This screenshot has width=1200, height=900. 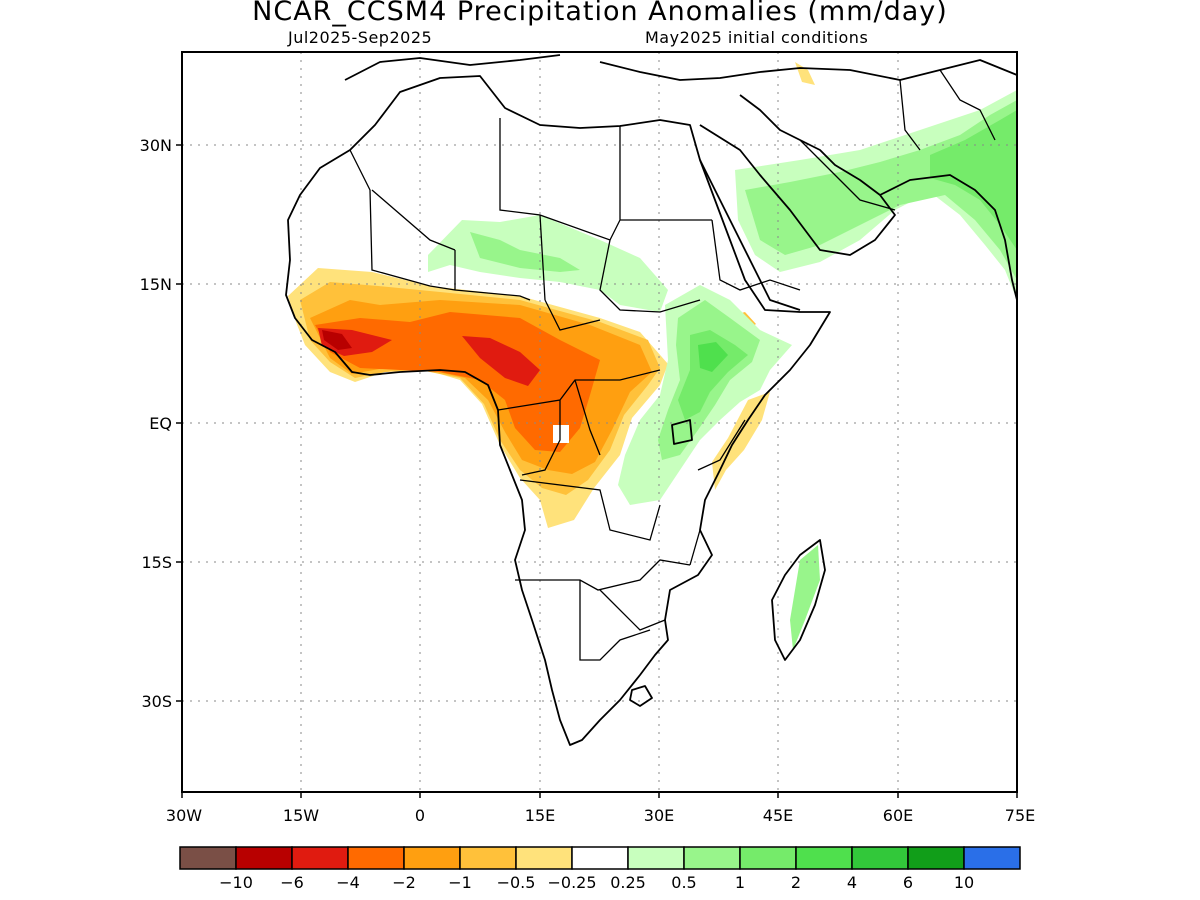 I want to click on legend-label: 2, so click(x=796, y=882).